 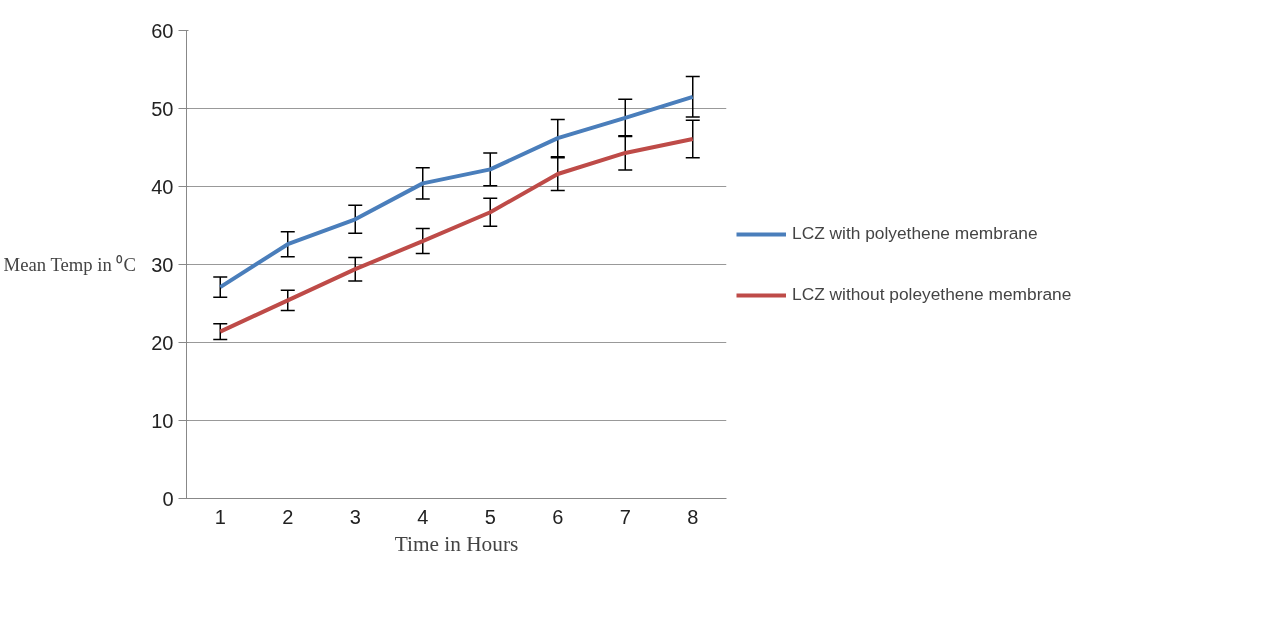 I want to click on x-tick-label: 4, so click(x=423, y=516).